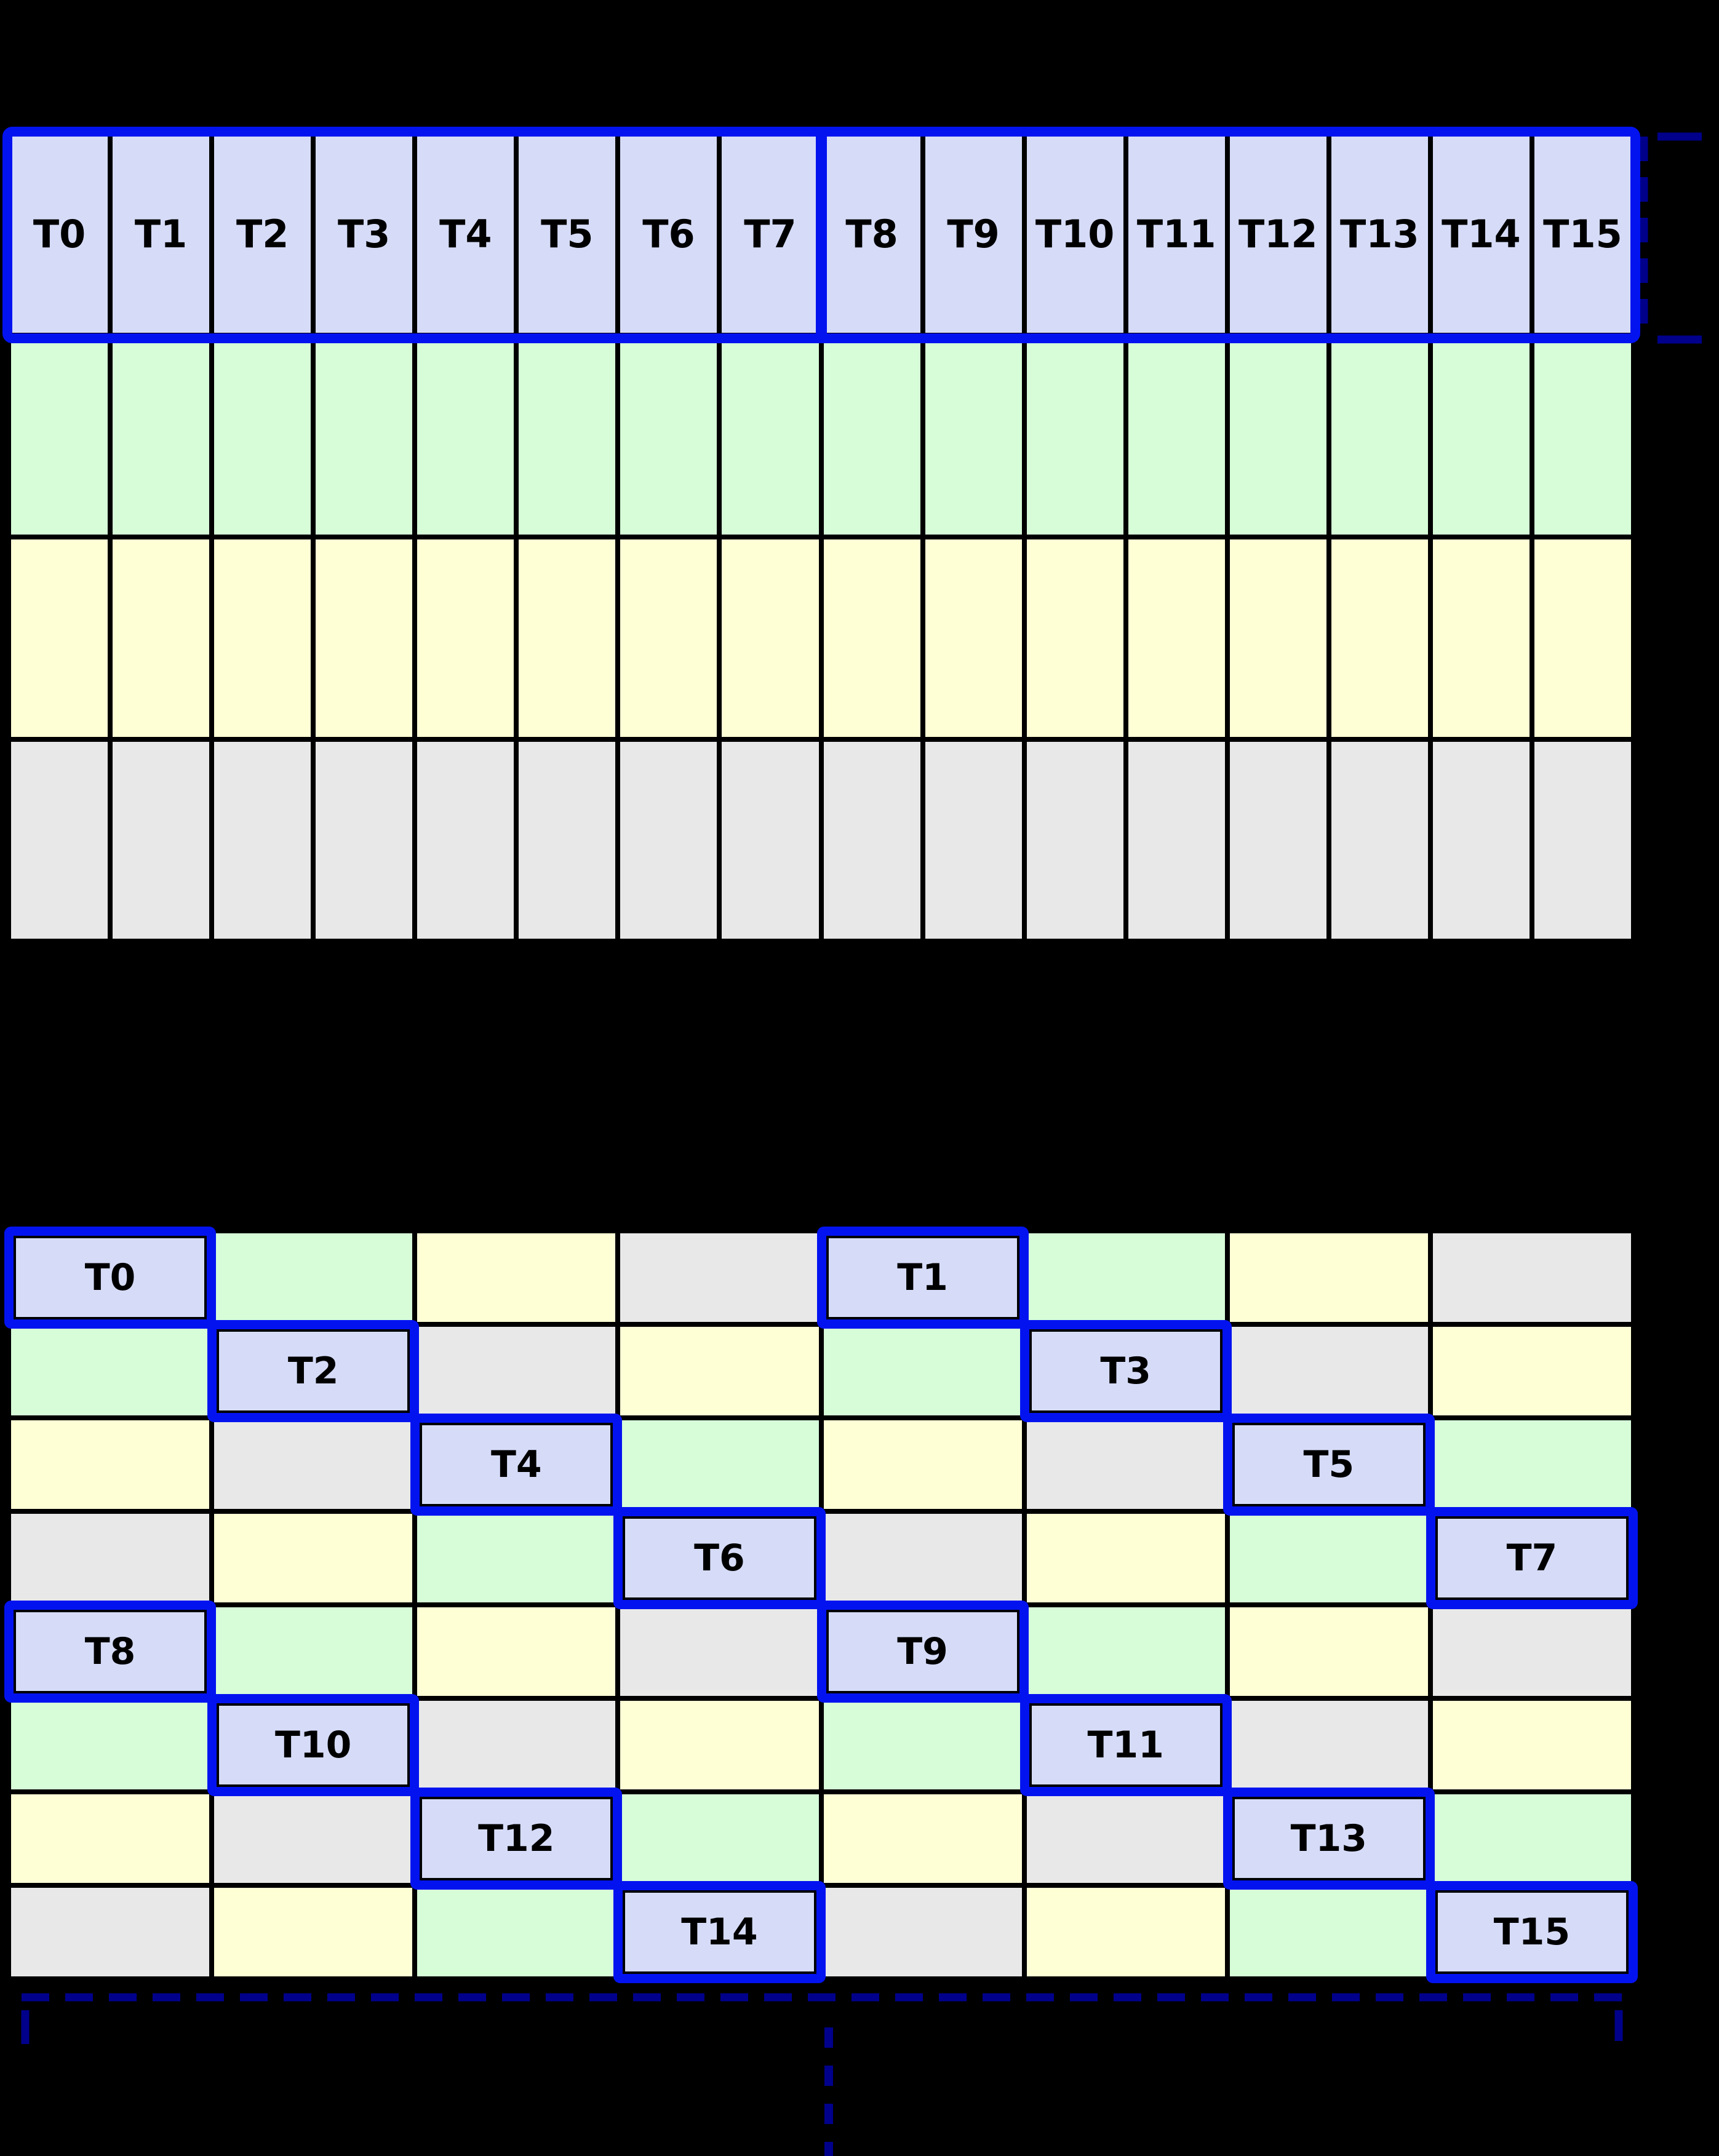 The height and width of the screenshot is (2156, 1719). I want to click on top-thread-cell-T4: T4, so click(465, 234).